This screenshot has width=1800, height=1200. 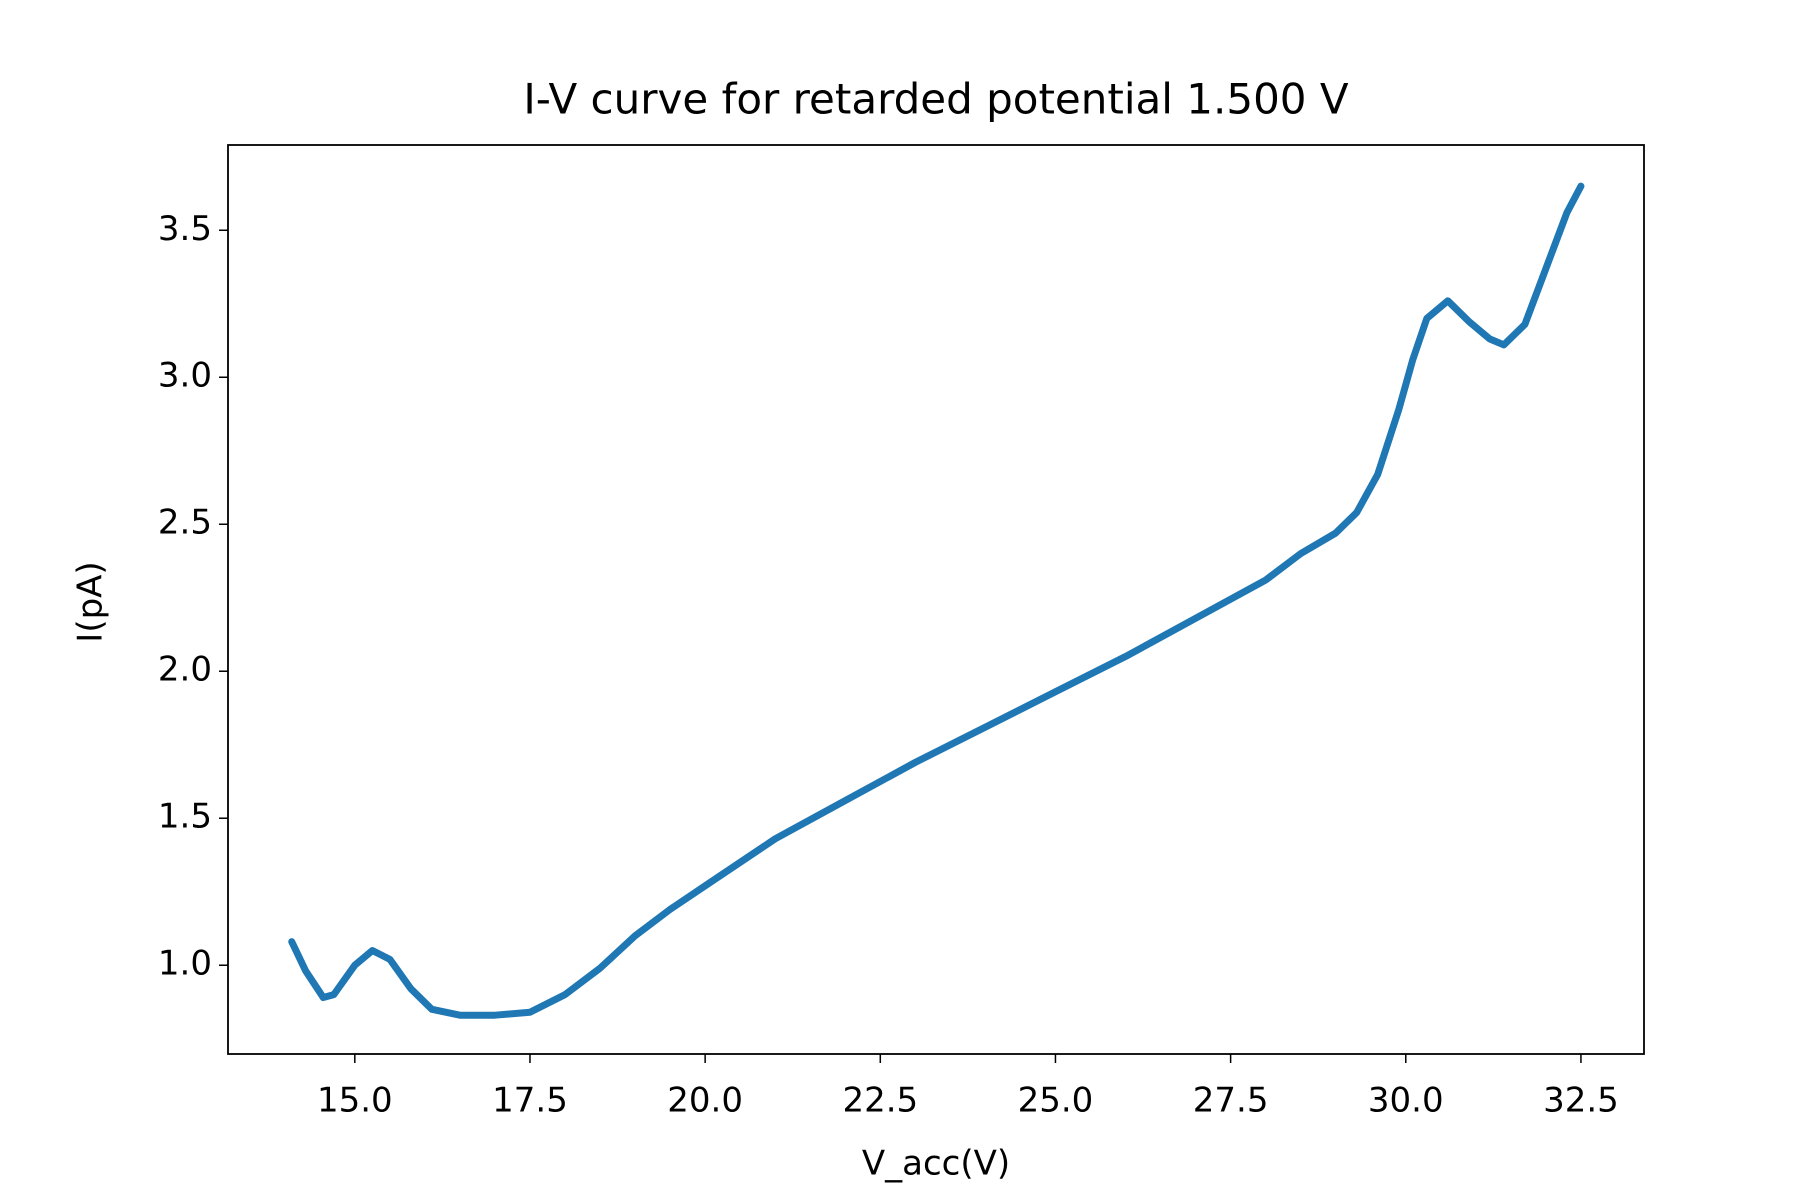 I want to click on y-tick-label: 3.0, so click(x=185, y=376).